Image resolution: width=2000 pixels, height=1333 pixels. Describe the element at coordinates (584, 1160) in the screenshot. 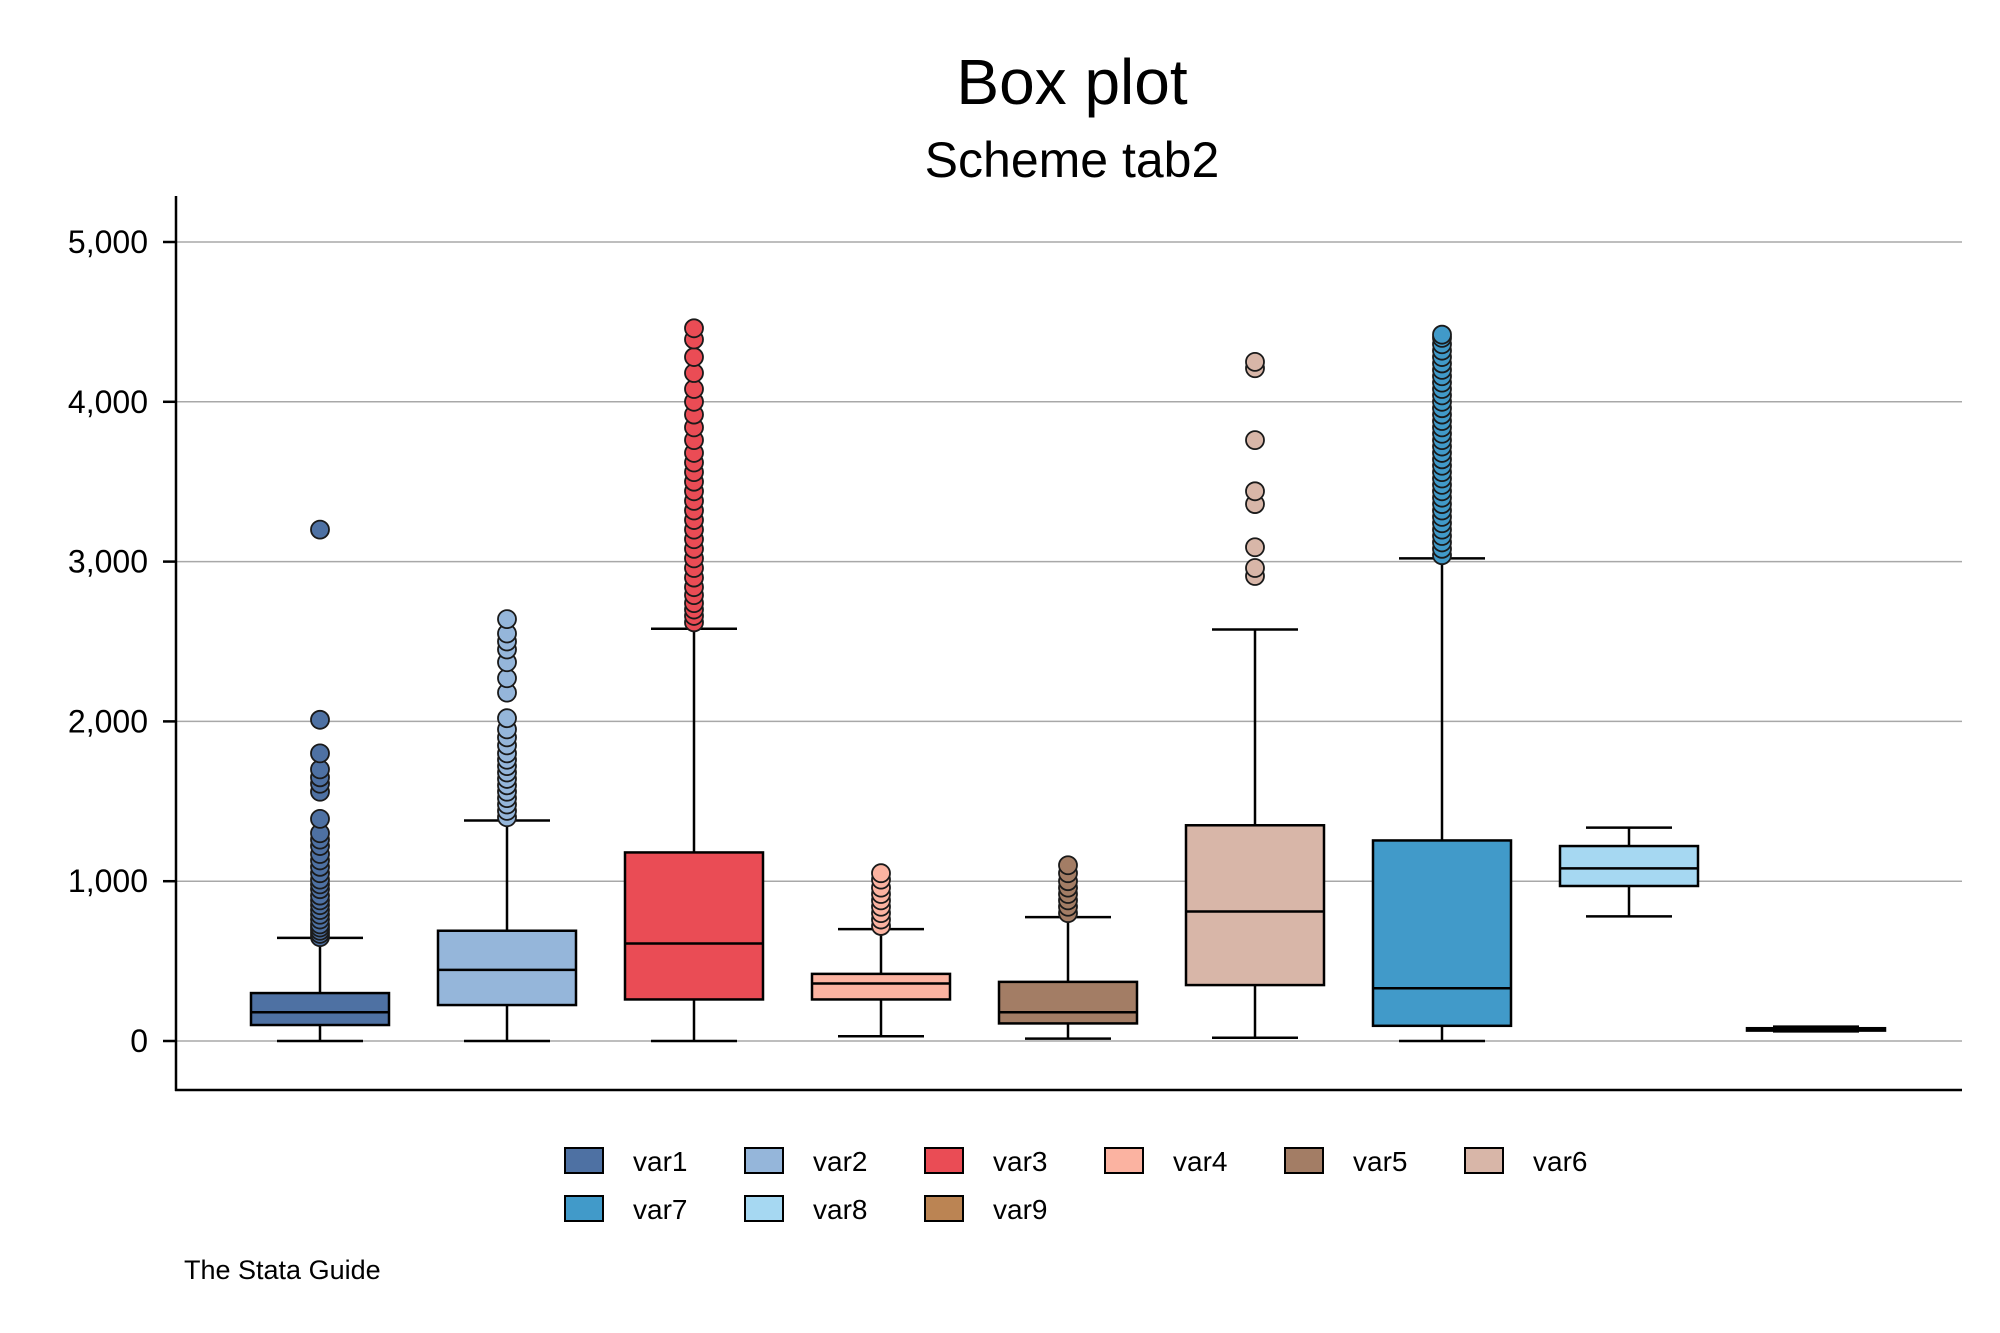

I see `legend-swatch-var1` at that location.